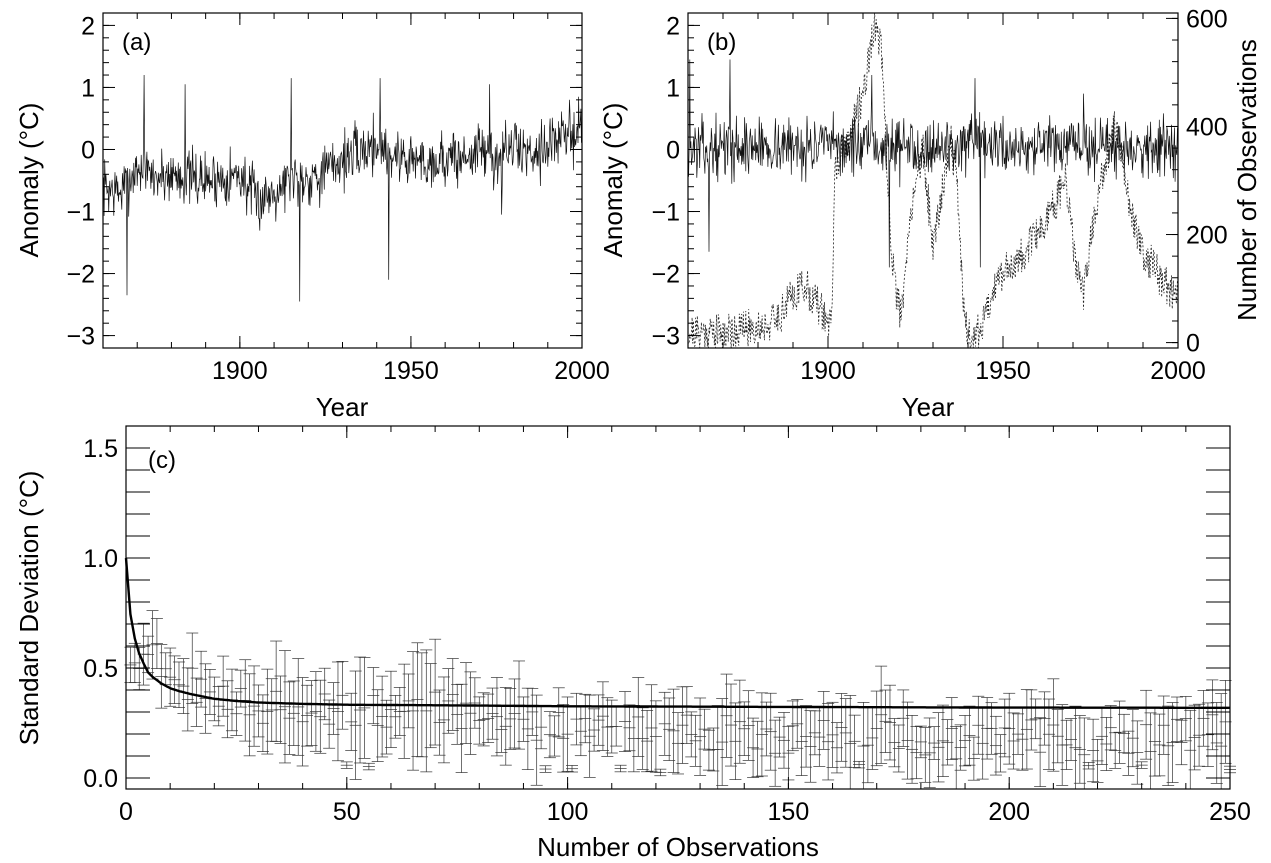 Image resolution: width=1271 pixels, height=863 pixels. Describe the element at coordinates (582, 371) in the screenshot. I see `panel-a-x-tick-label: 2000` at that location.